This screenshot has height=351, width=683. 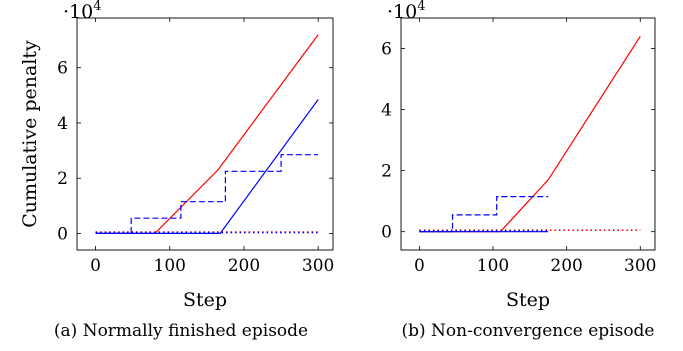 I want to click on y-axis-label: Cumulative penalty, so click(x=30, y=134).